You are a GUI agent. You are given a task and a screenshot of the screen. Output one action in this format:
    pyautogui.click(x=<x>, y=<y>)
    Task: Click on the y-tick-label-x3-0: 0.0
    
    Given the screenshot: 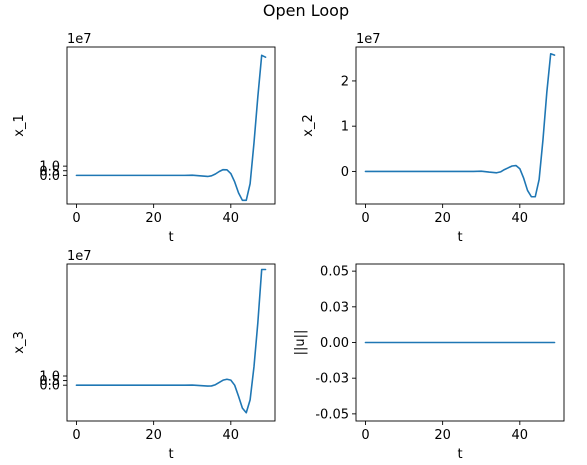 What is the action you would take?
    pyautogui.click(x=49, y=386)
    